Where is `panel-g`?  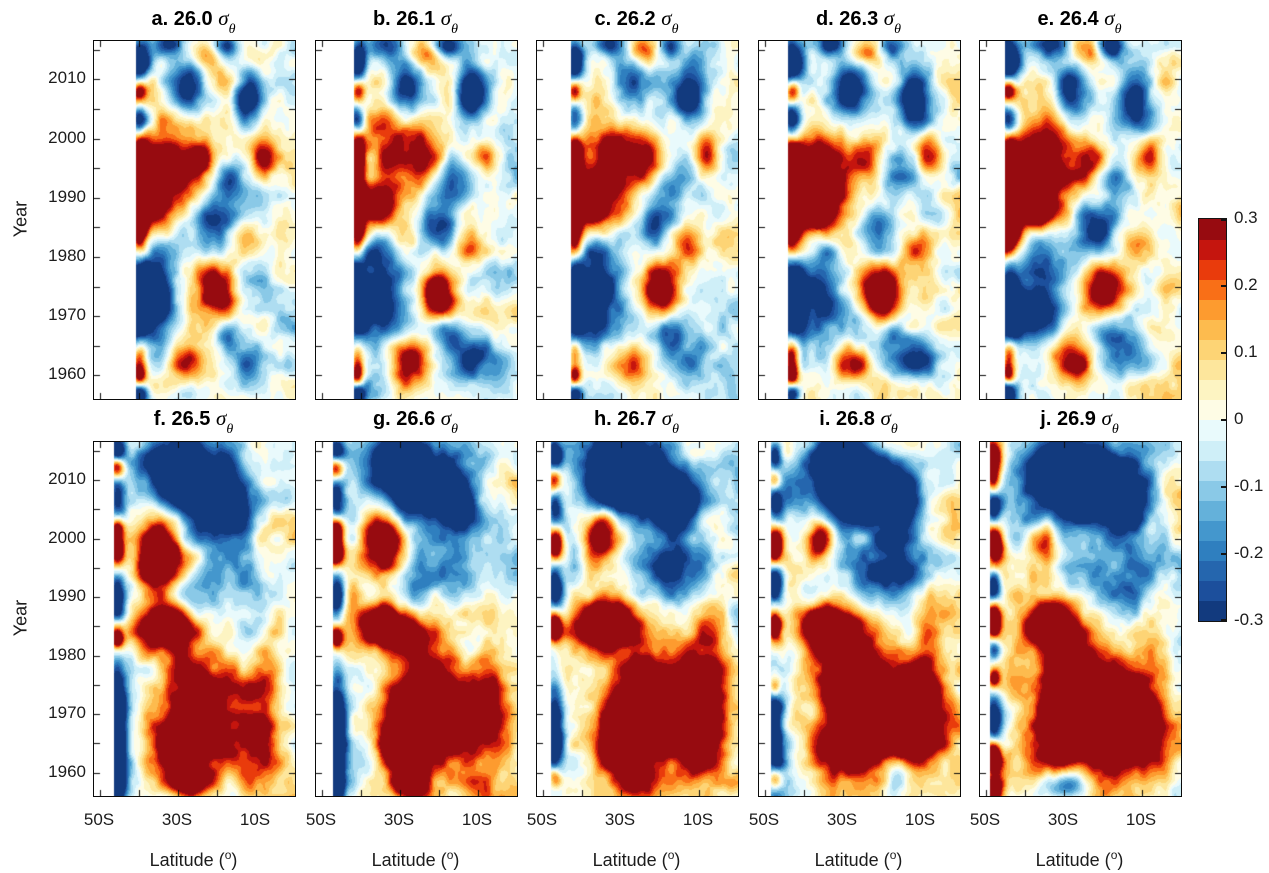
panel-g is located at coordinates (416, 619).